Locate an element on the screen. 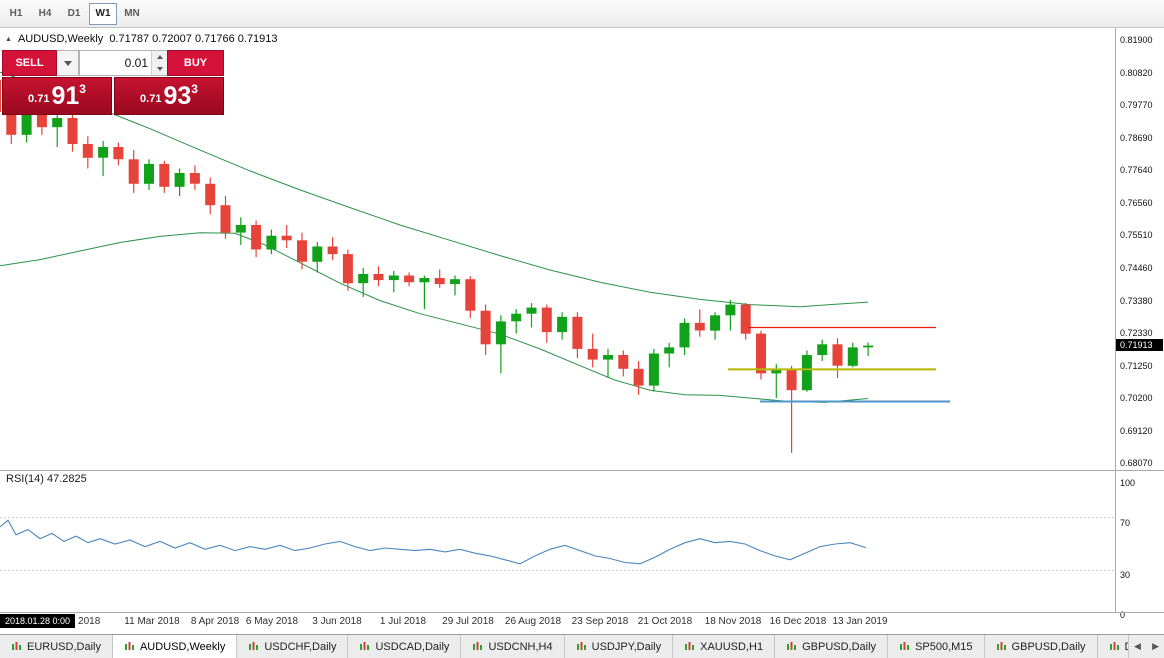 The width and height of the screenshot is (1164, 658). timeframe-button-h4: H4 is located at coordinates (45, 13).